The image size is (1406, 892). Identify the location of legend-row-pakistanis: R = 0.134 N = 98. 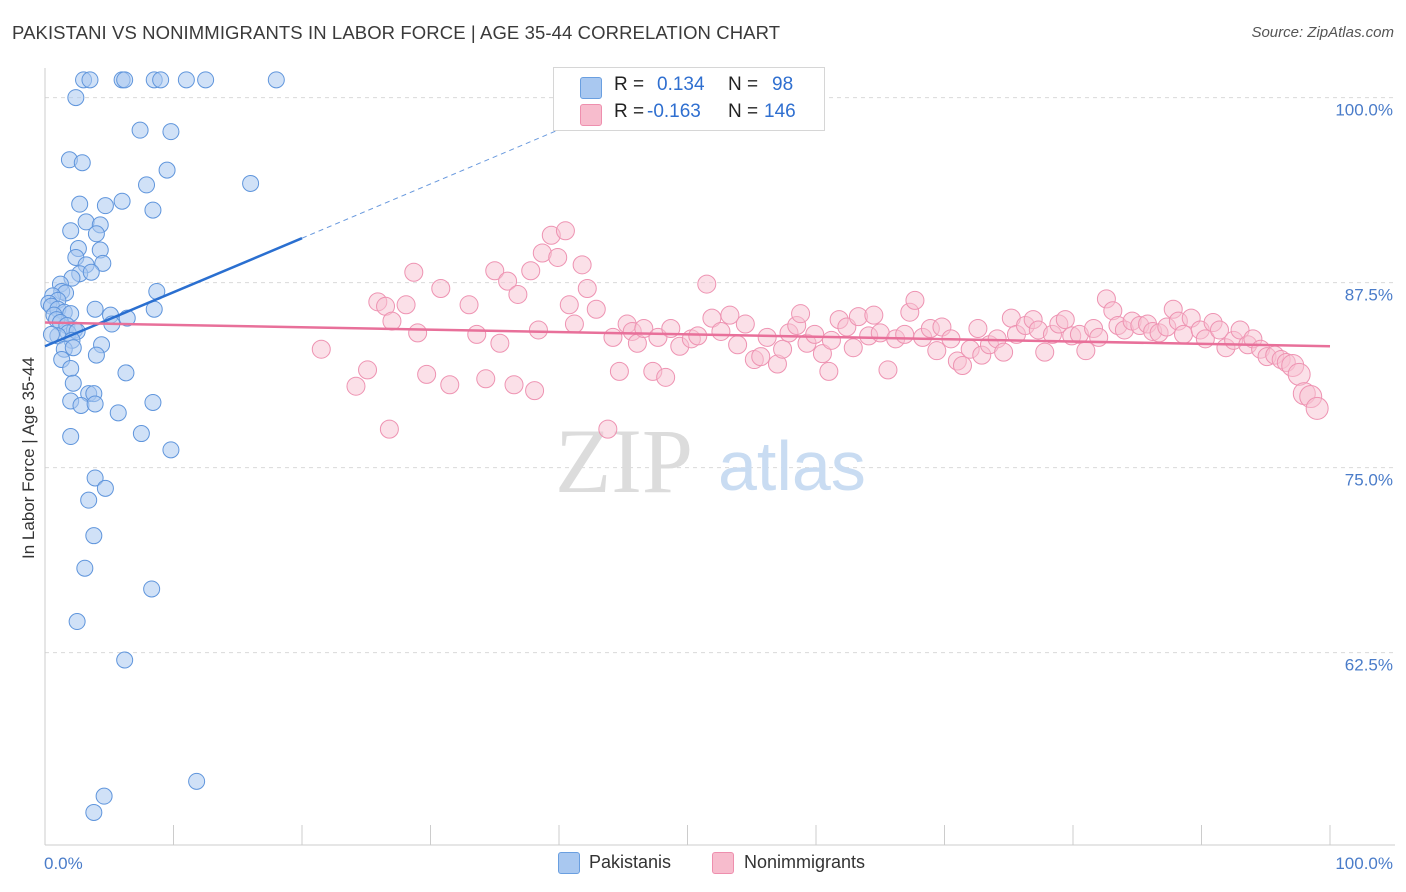
(689, 87).